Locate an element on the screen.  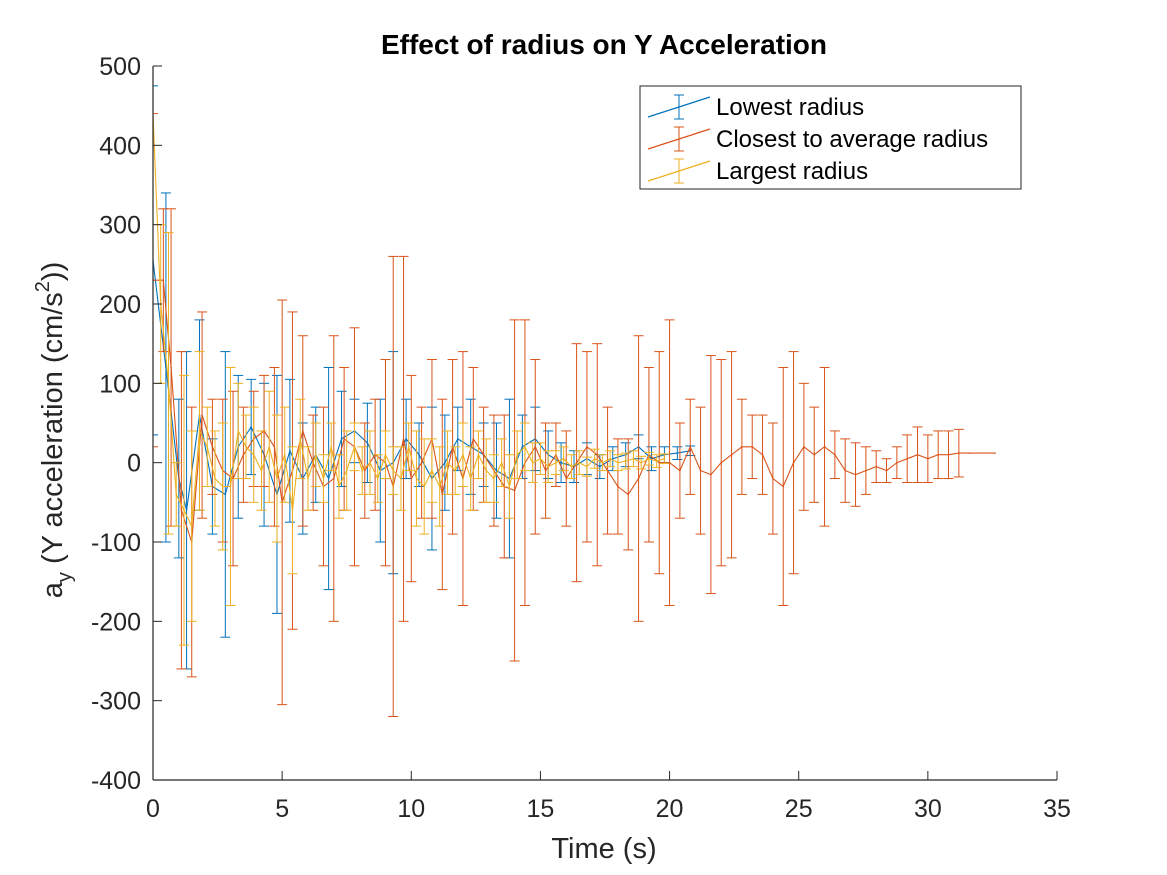
y-tick-label: -200 is located at coordinates (116, 622).